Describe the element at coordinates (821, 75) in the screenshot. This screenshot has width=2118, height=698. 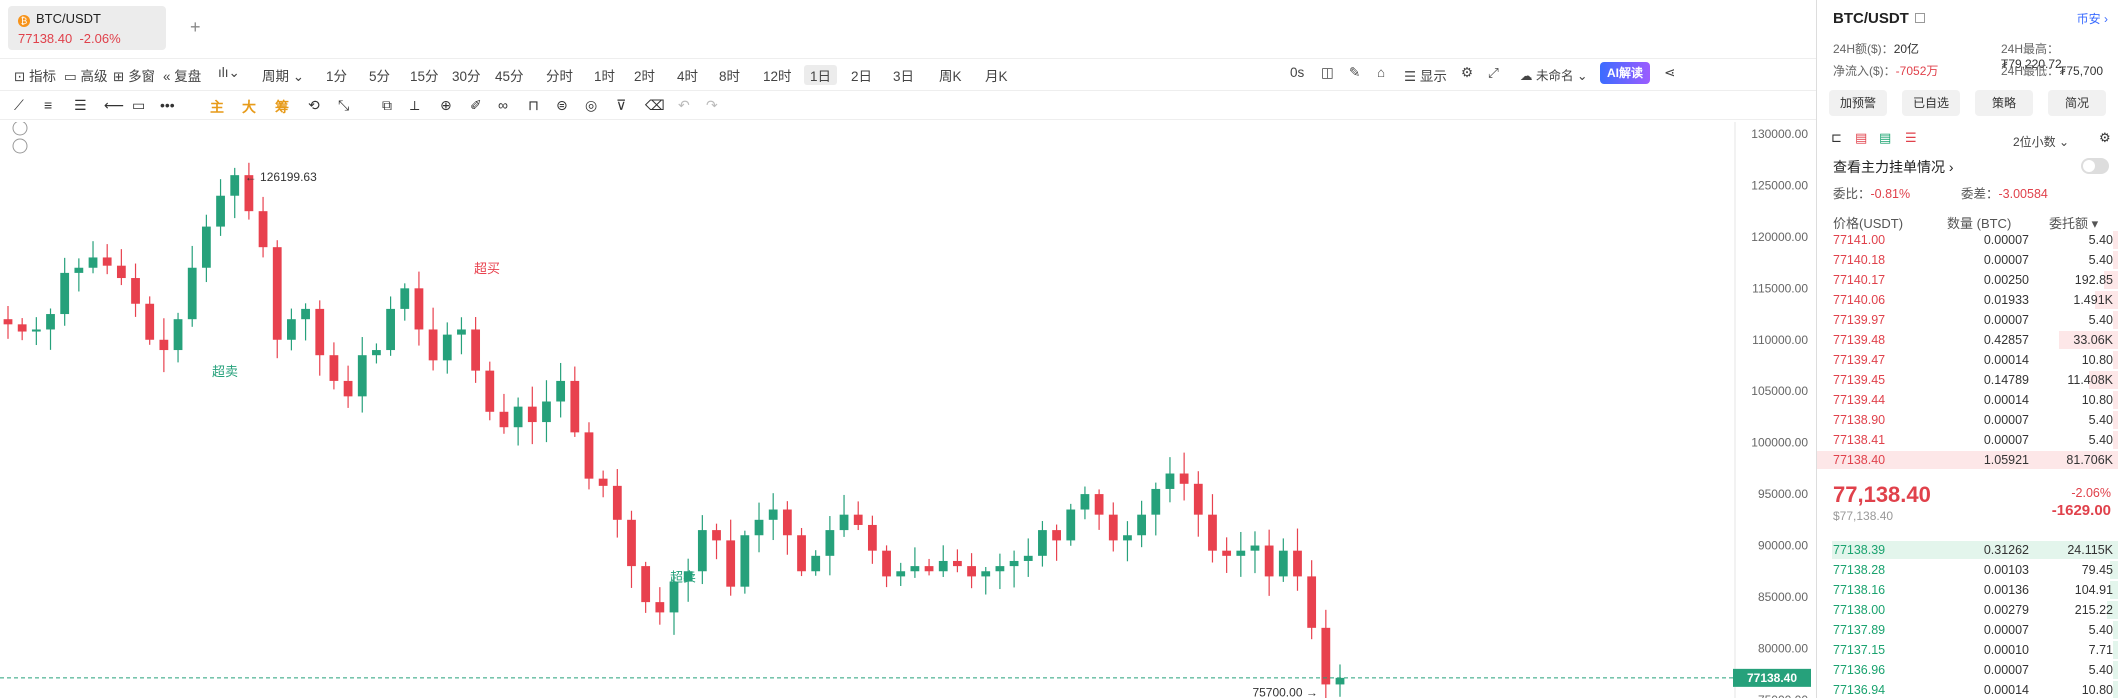
I see `period-11: 1日` at that location.